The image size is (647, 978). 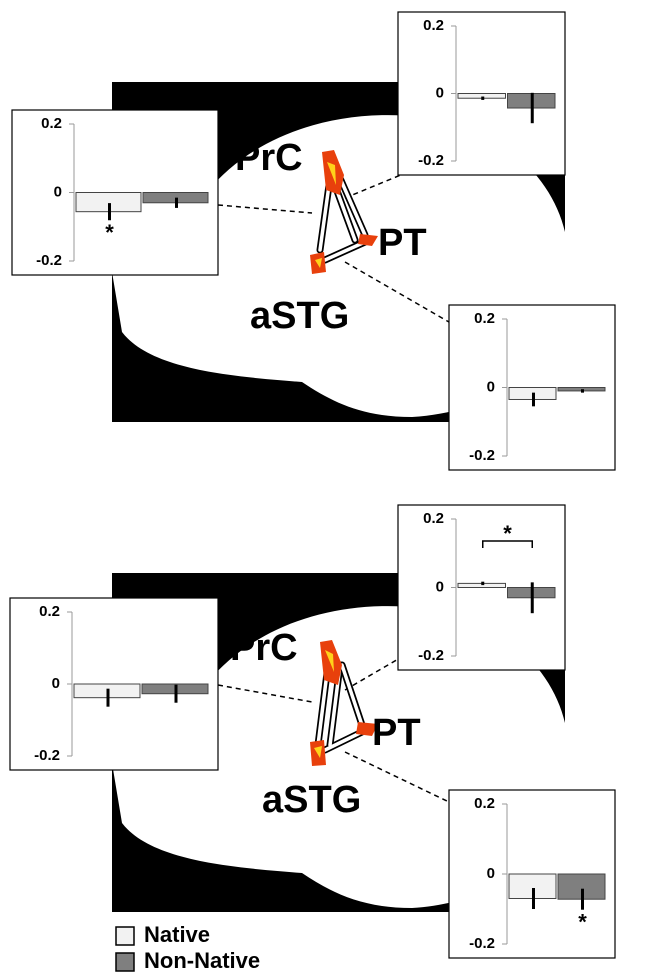 I want to click on legend-label: Non-Native, so click(x=202, y=960).